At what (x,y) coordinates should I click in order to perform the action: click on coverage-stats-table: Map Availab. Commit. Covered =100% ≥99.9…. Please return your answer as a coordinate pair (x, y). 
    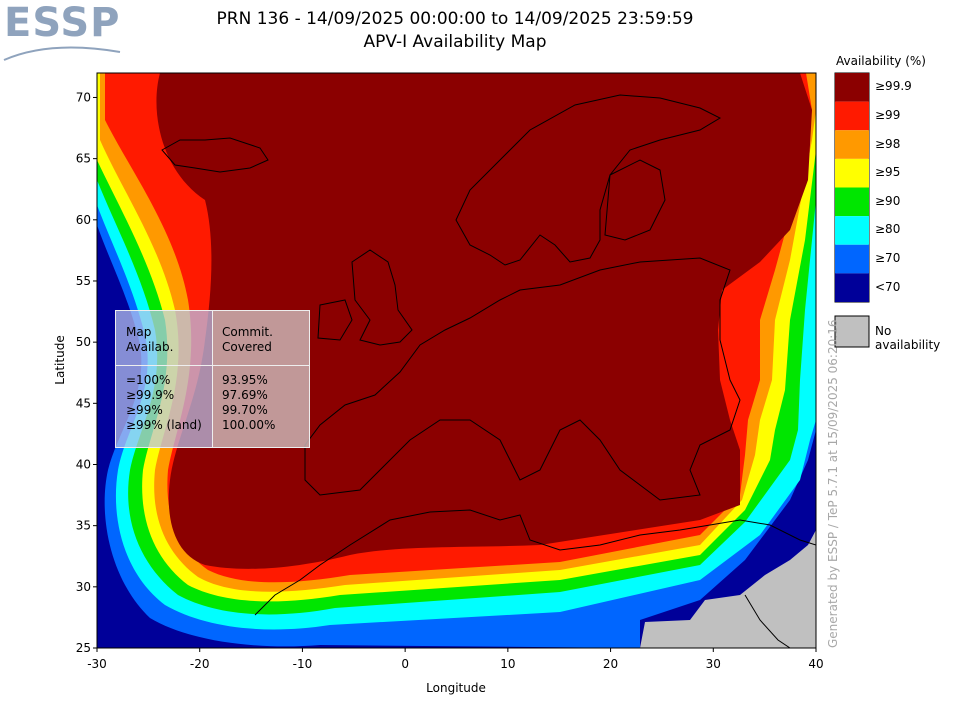
    Looking at the image, I should click on (212, 379).